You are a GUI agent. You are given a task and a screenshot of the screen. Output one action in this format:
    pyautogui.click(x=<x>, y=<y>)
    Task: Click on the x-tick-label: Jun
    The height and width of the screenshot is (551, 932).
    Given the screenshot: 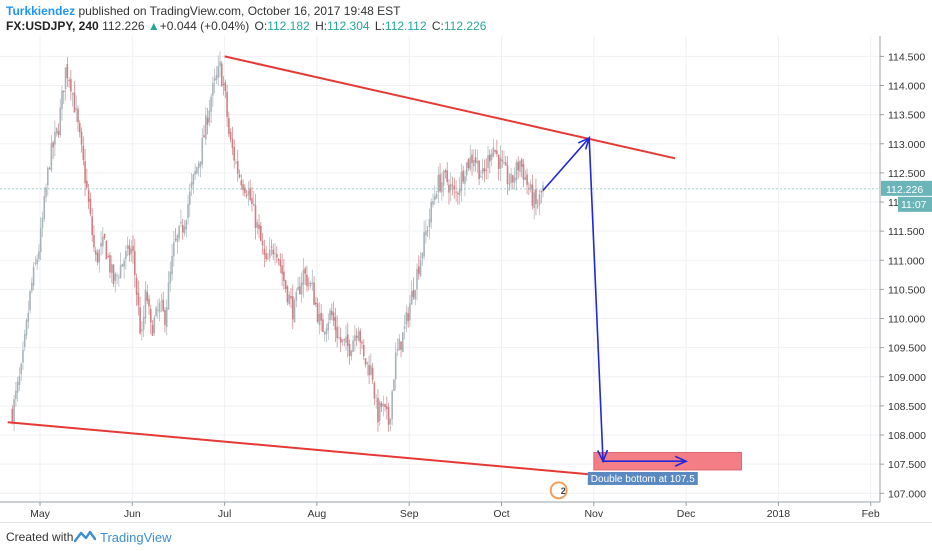 What is the action you would take?
    pyautogui.click(x=132, y=514)
    